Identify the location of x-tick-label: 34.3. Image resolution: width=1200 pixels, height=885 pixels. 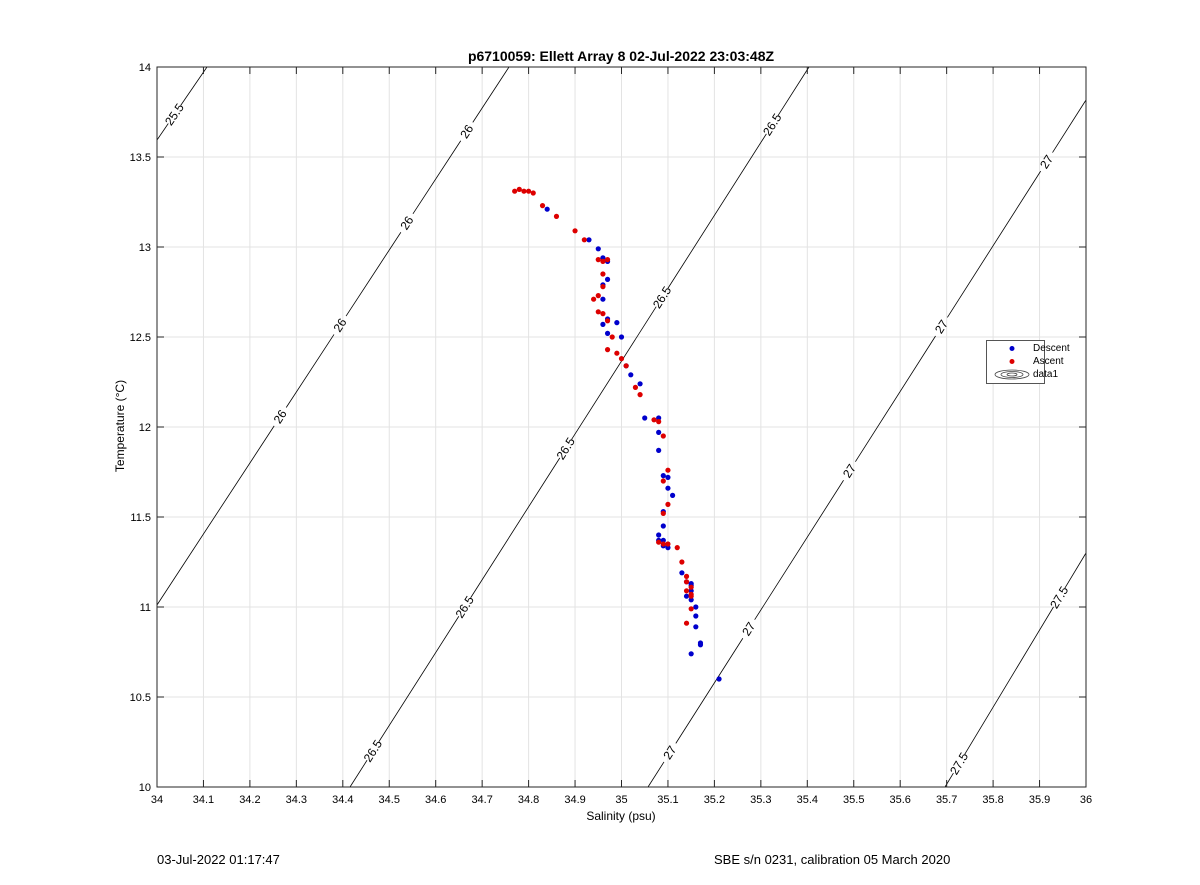
(296, 800).